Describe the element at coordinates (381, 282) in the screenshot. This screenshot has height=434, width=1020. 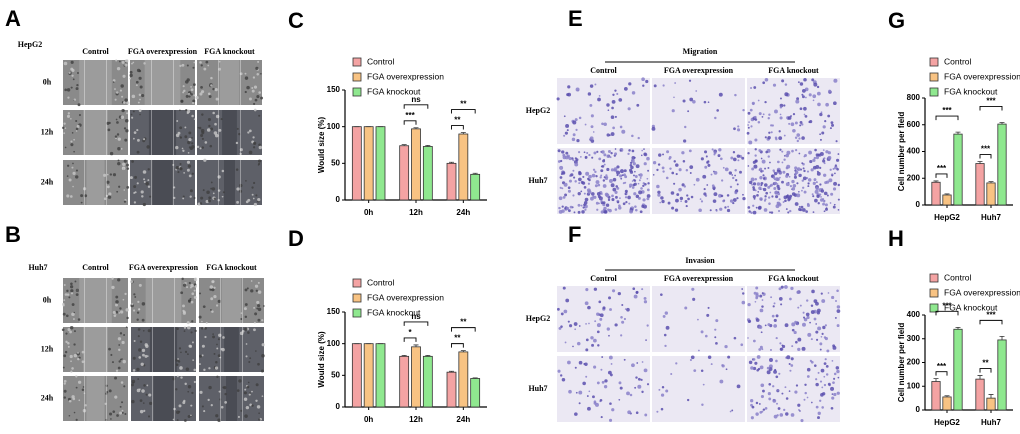
I see `legend-label: Control` at that location.